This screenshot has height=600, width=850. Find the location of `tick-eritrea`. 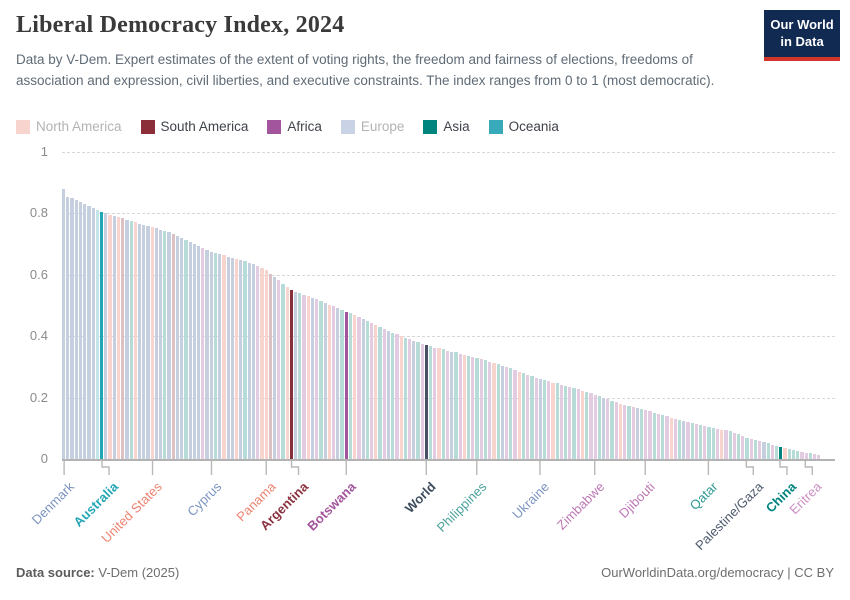

tick-eritrea is located at coordinates (808, 468).